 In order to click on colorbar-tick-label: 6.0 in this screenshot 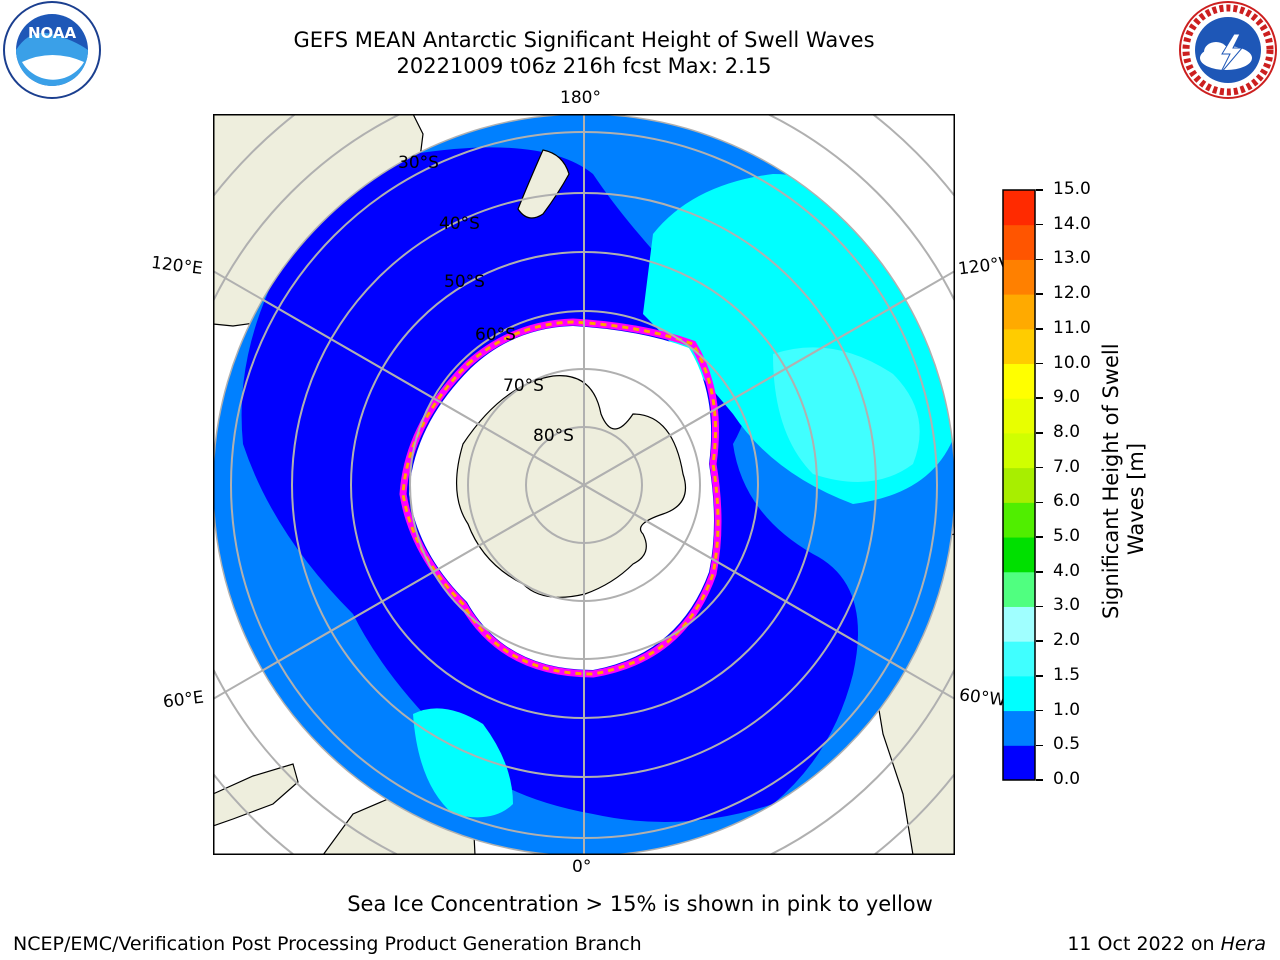, I will do `click(1067, 501)`.